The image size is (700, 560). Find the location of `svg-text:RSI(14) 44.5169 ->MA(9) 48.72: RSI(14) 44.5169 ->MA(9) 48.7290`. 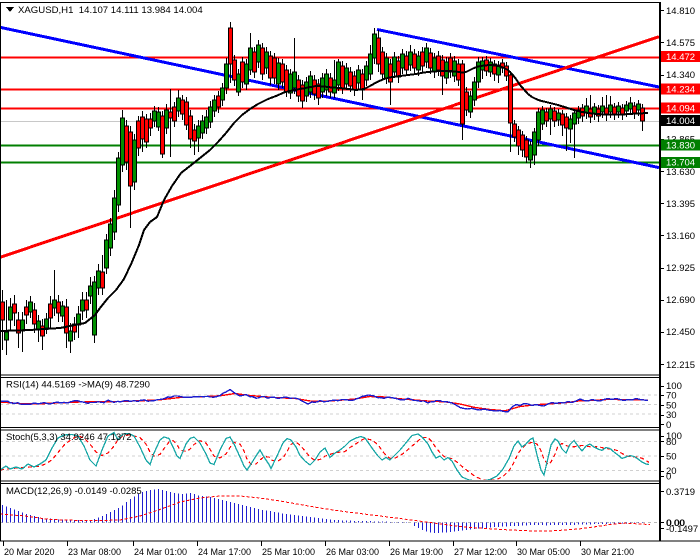

svg-text:RSI(14) 44.5169 ->MA(9) 48.72: RSI(14) 44.5169 ->MA(9) 48.7290 is located at coordinates (78, 385).